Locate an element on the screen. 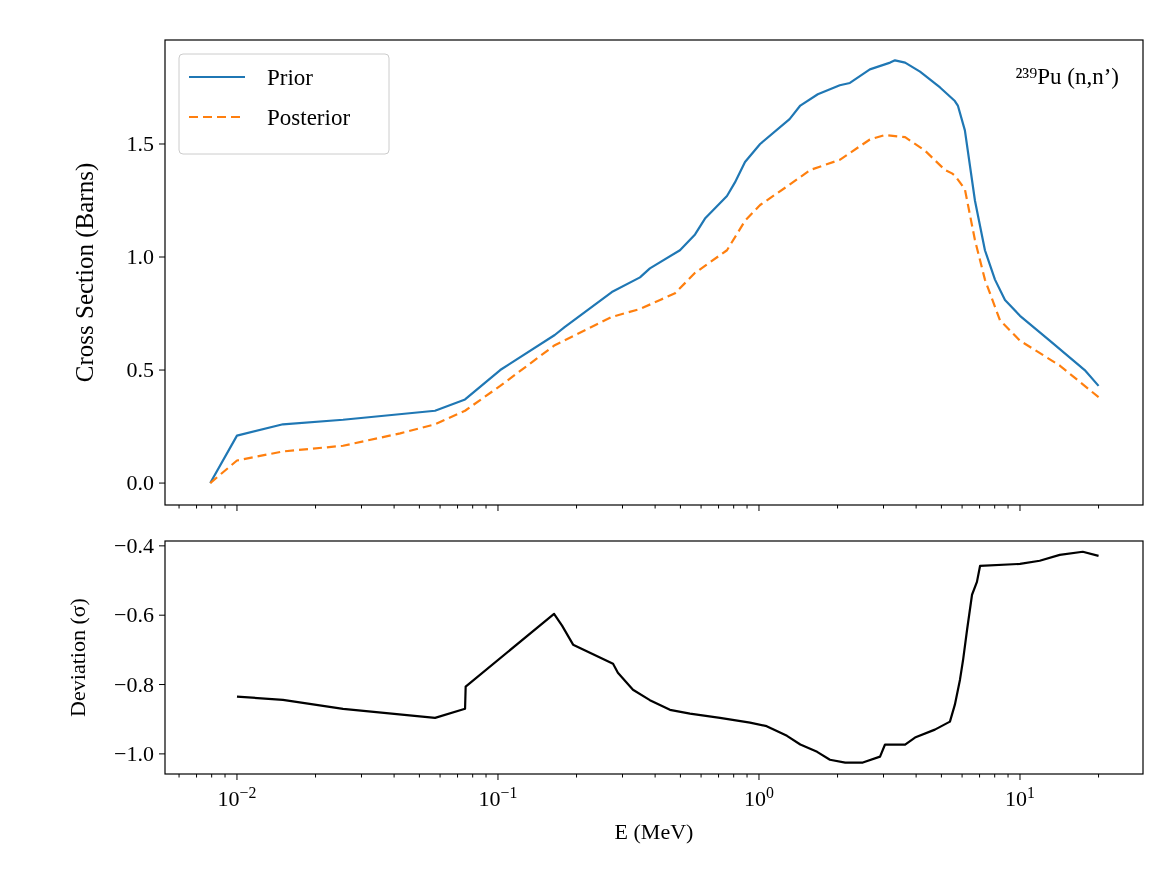  y-tick-label: −0.6 is located at coordinates (134, 615).